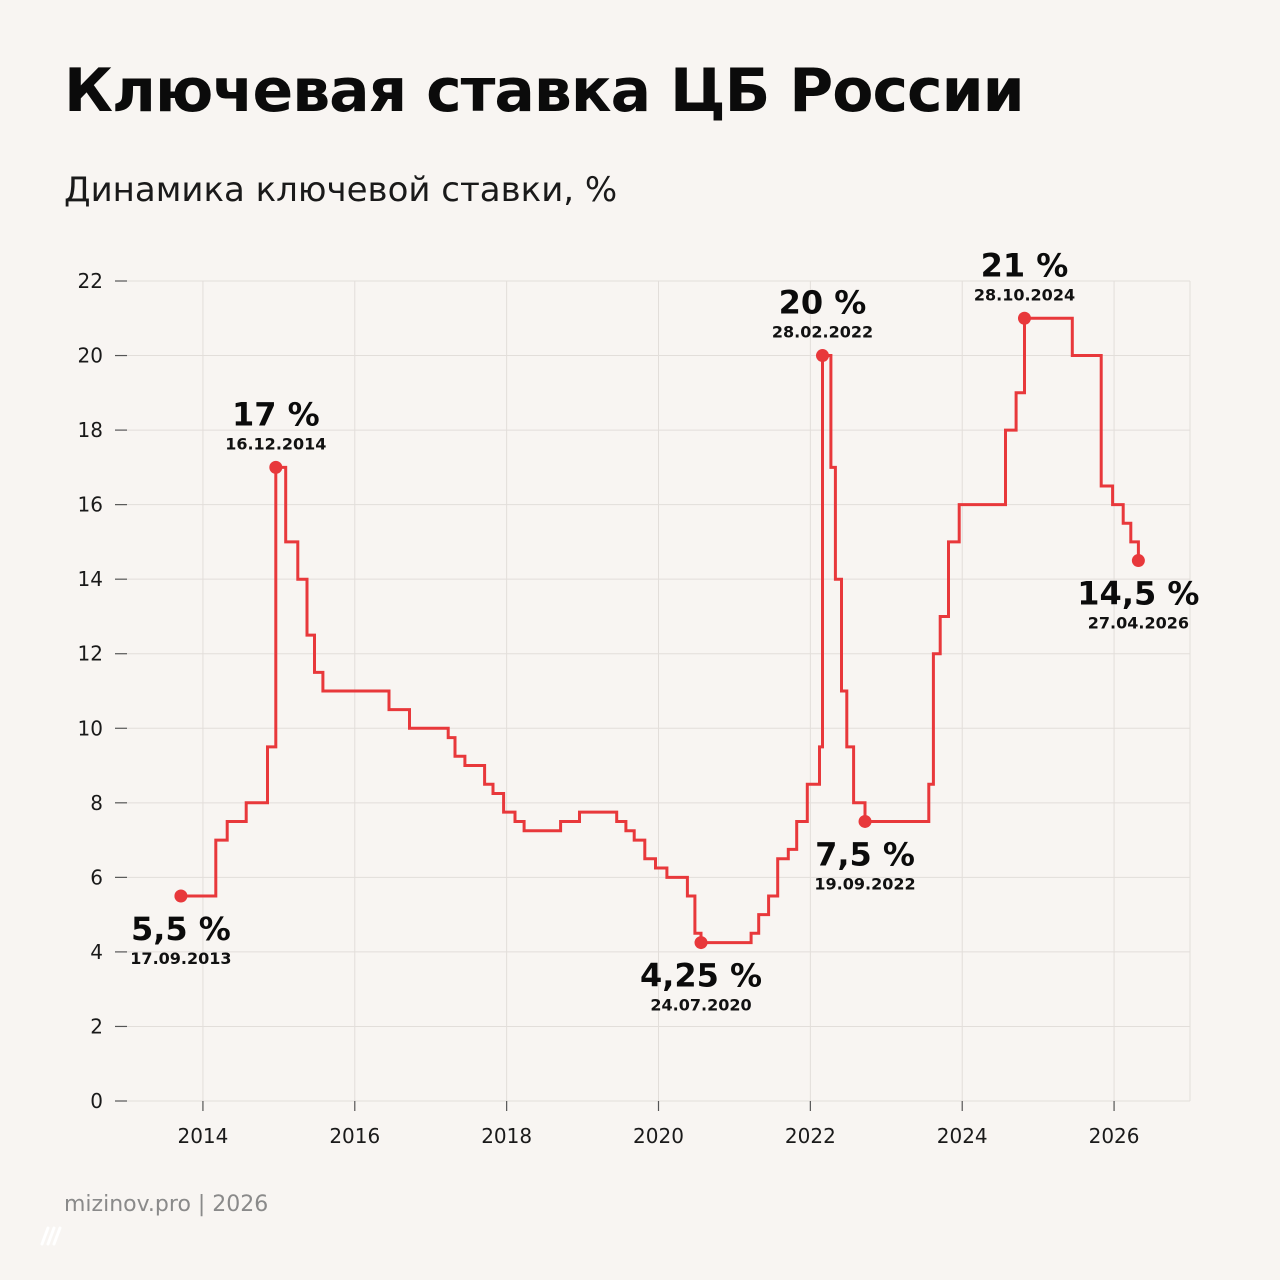  Describe the element at coordinates (354, 1136) in the screenshot. I see `x-tick-label: 2016` at that location.